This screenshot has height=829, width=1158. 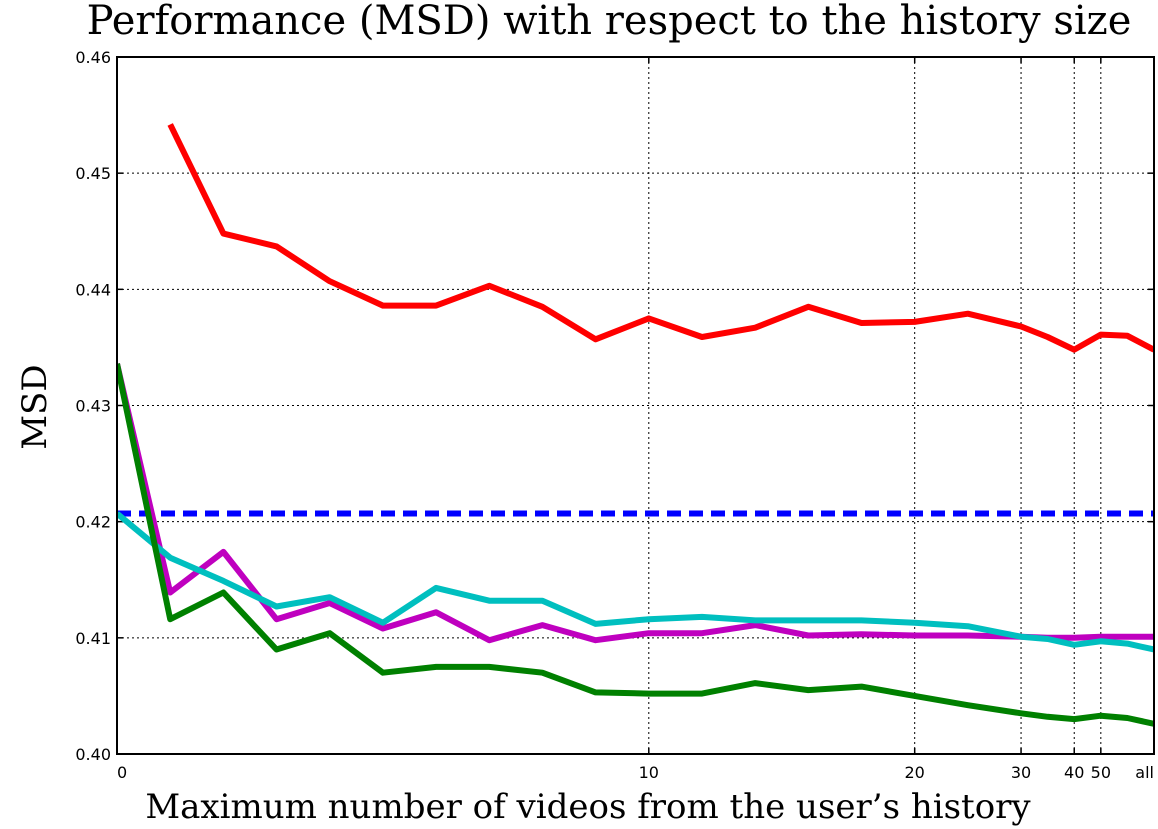 I want to click on x-tick-label: 20, so click(x=915, y=772).